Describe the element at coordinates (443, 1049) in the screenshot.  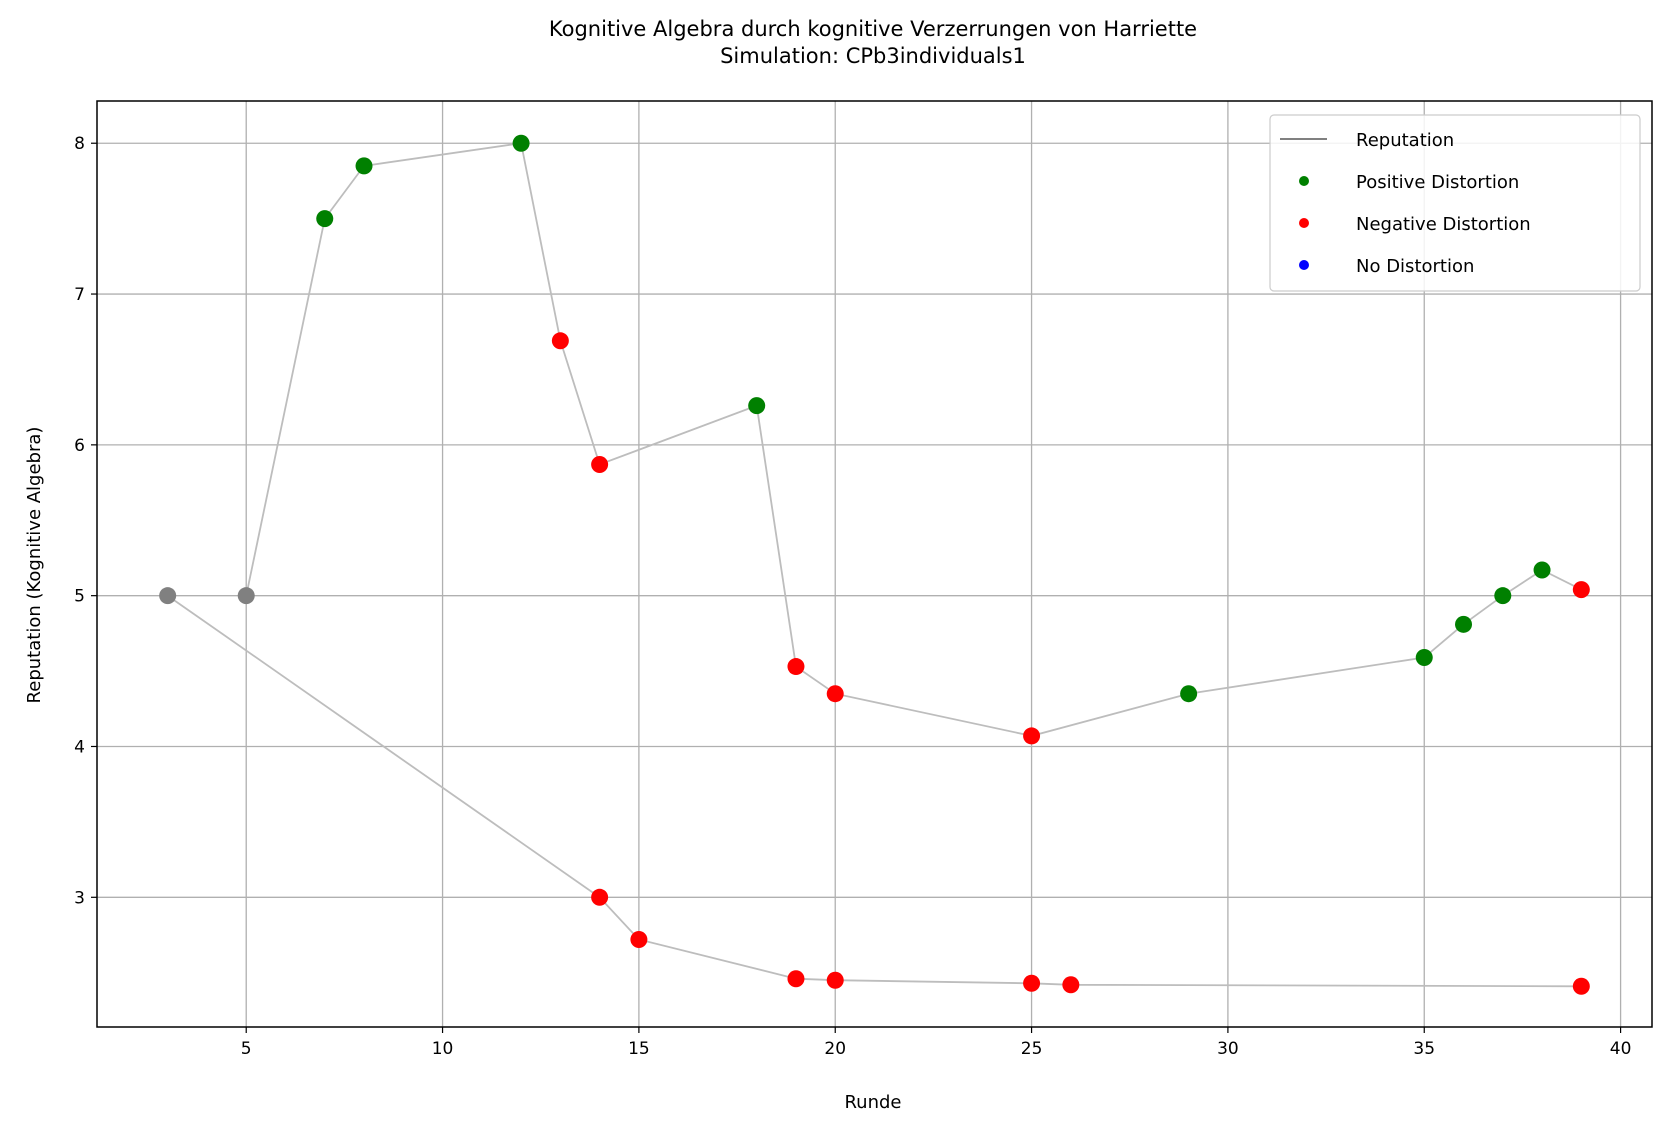
I see `x-tick-label: 10` at that location.